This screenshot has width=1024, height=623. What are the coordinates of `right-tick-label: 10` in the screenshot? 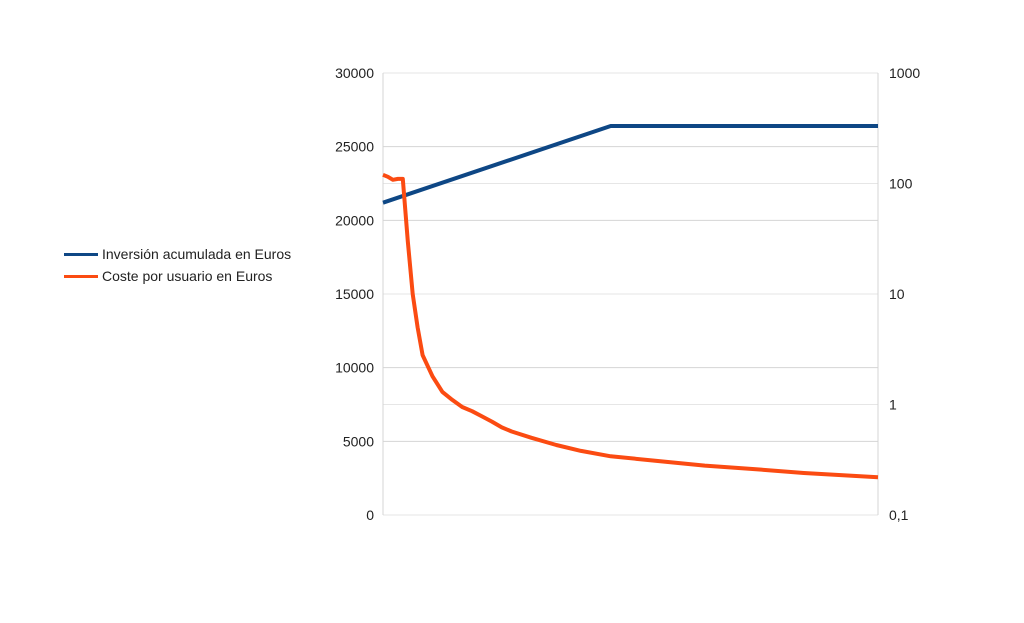 It's located at (897, 294).